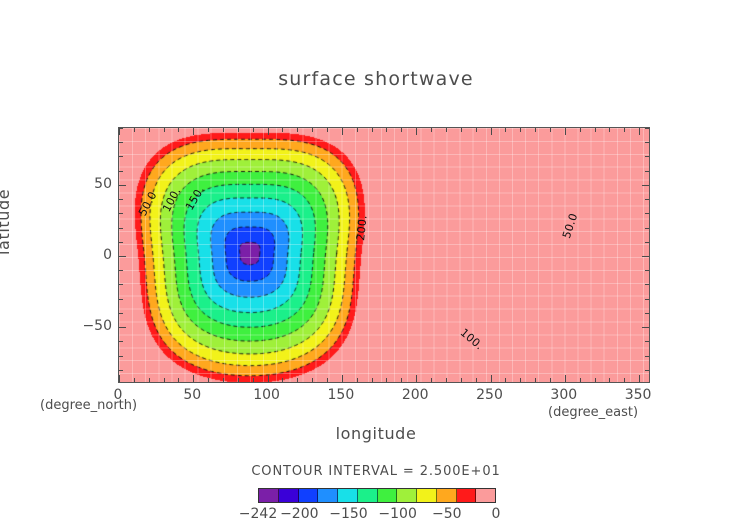  What do you see at coordinates (376, 471) in the screenshot?
I see `contour-interval-text: CONTOUR INTERVAL = 2.500E+01` at bounding box center [376, 471].